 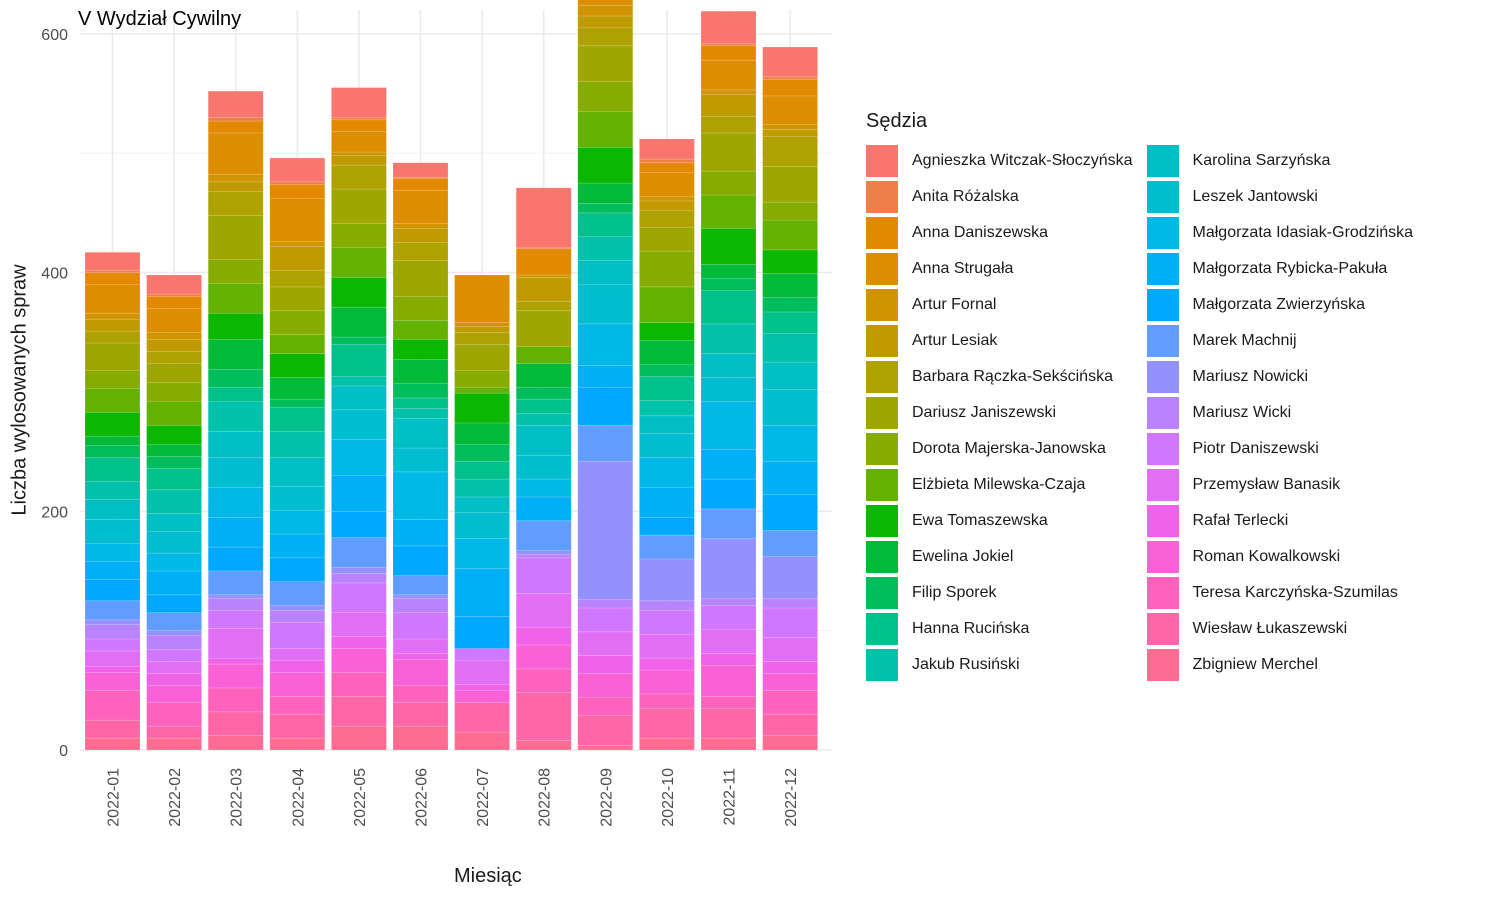 What do you see at coordinates (1280, 665) in the screenshot?
I see `legend-item: Zbigniew Merchel` at bounding box center [1280, 665].